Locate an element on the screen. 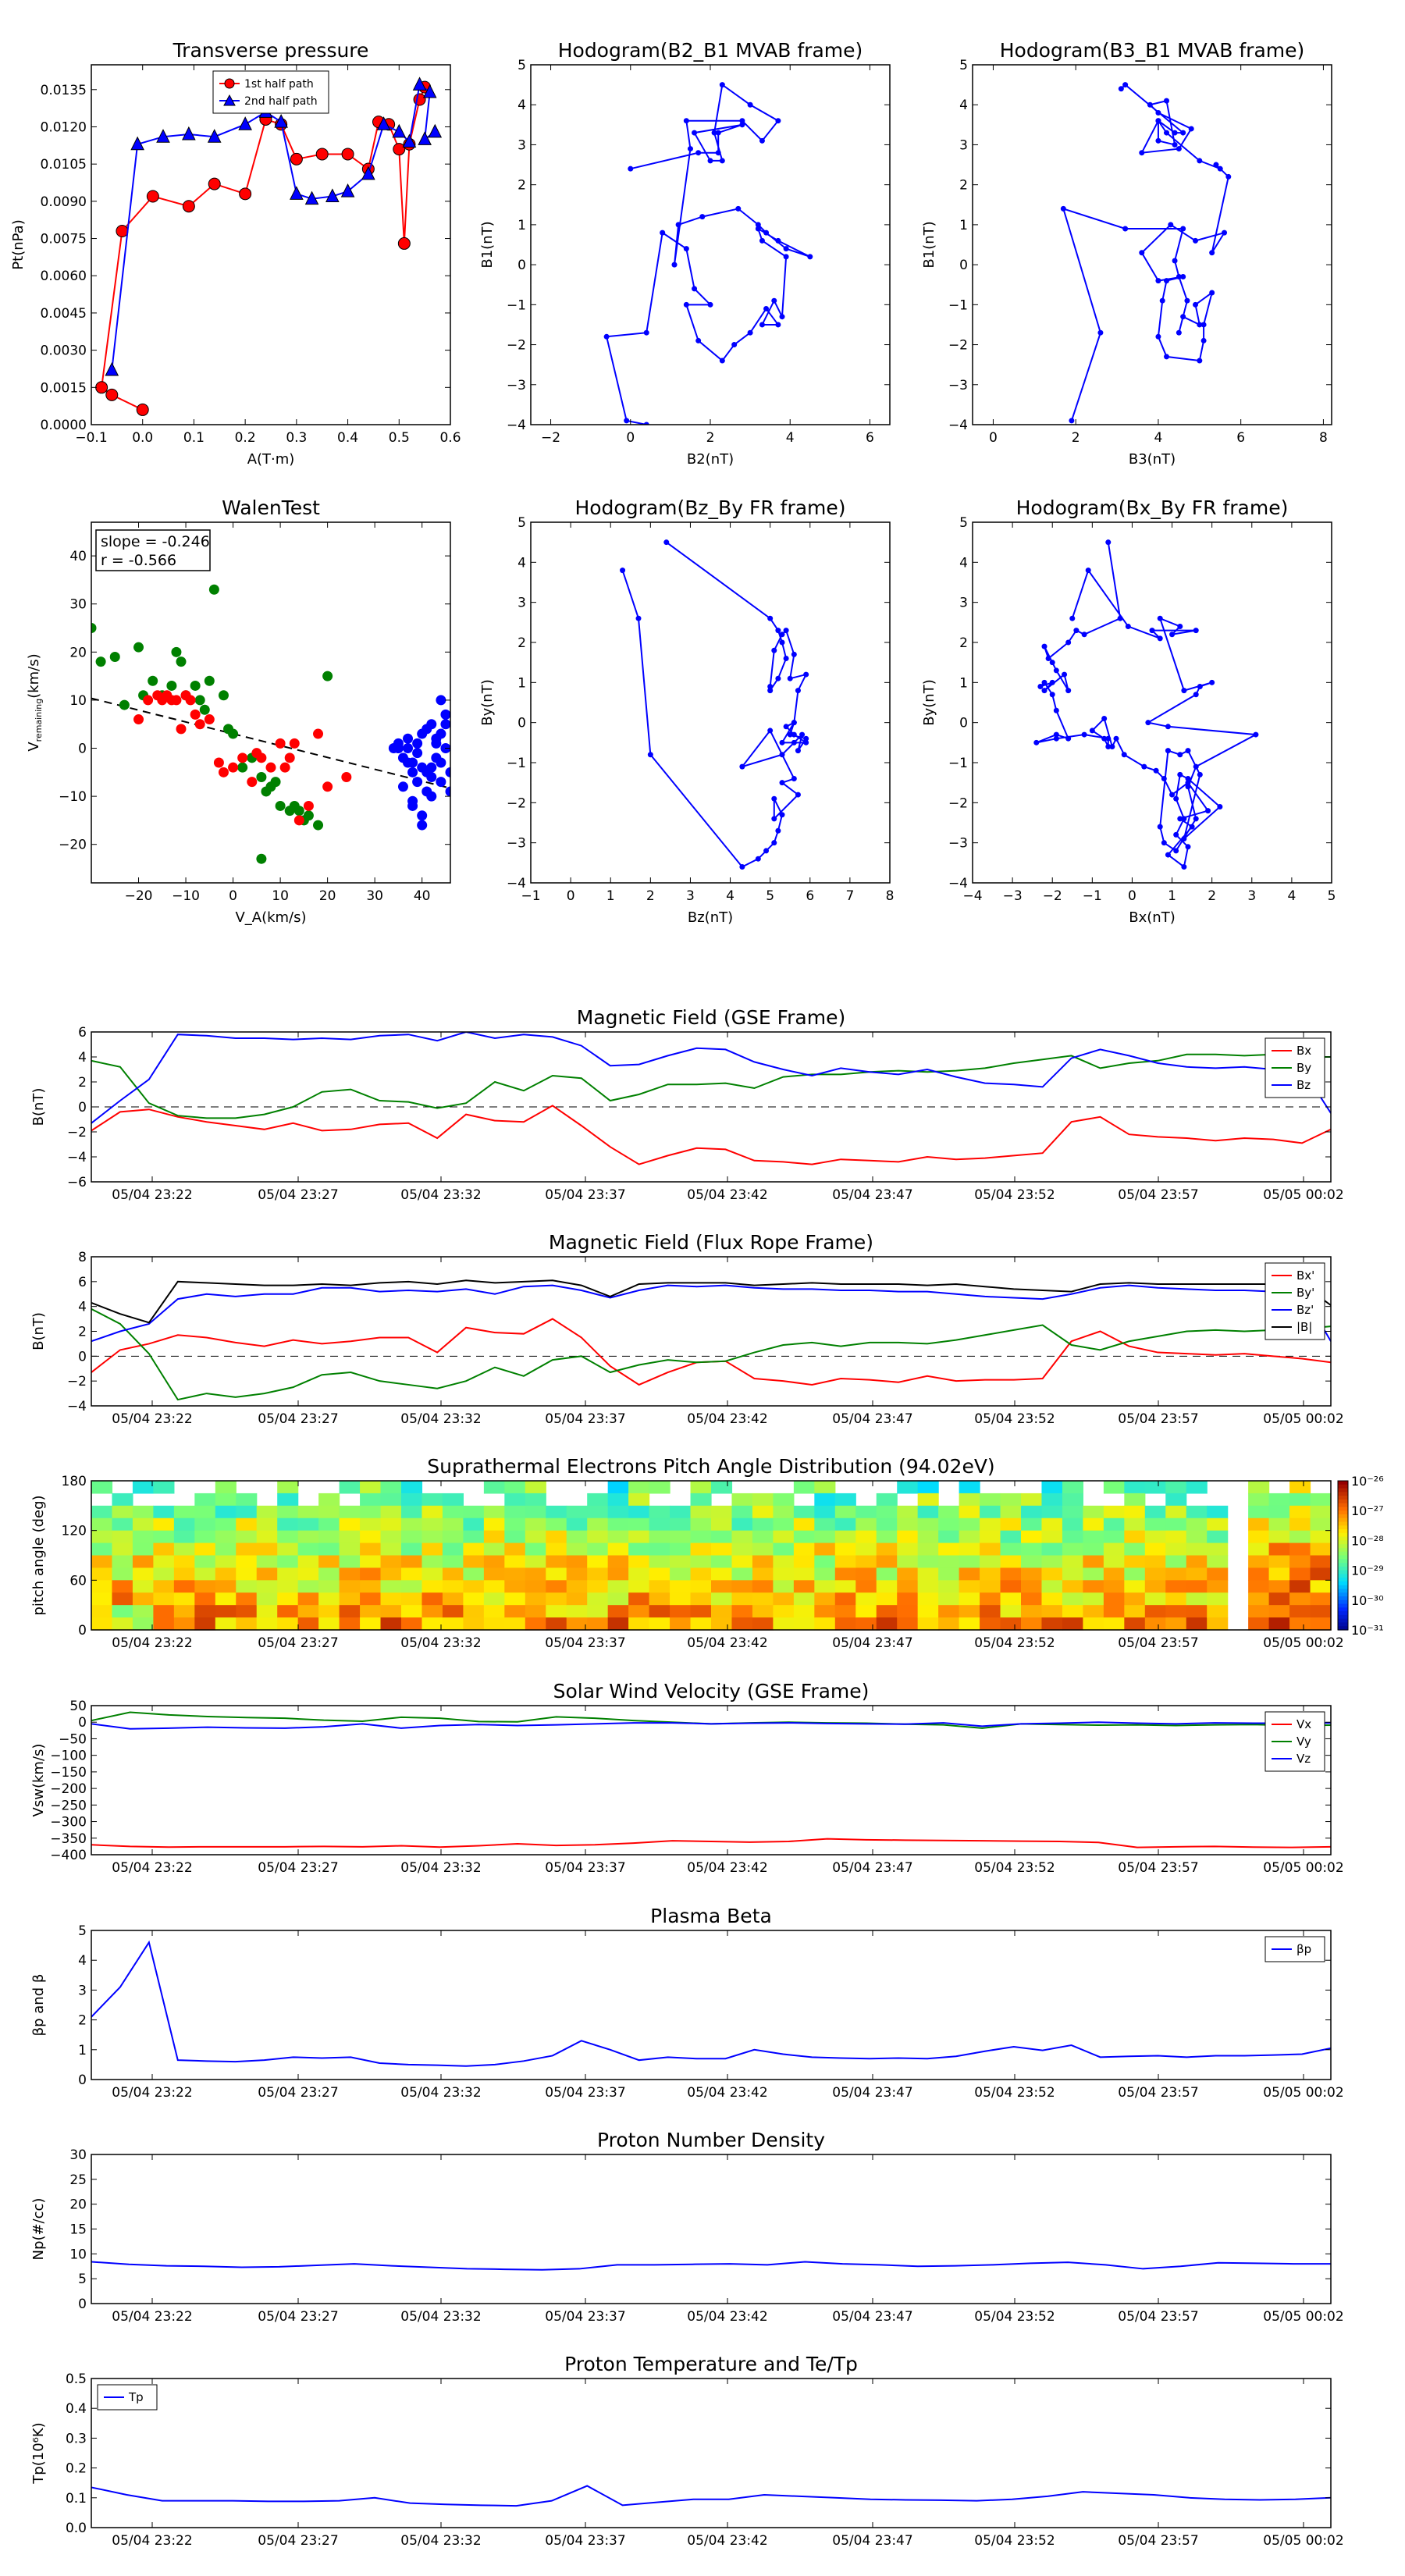  y-tick-label: −1 is located at coordinates (958, 305).